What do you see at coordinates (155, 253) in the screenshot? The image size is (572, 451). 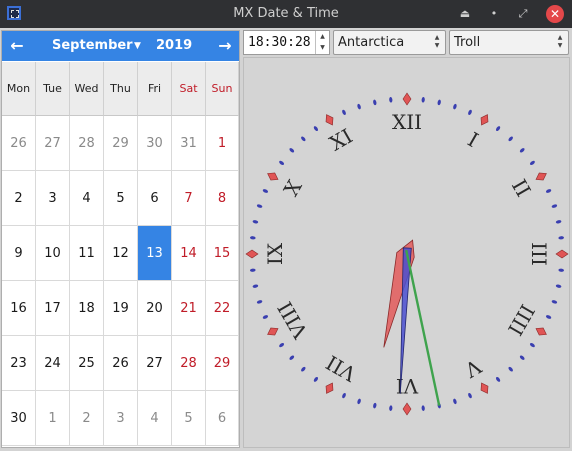 I see `calendar-day: 13` at bounding box center [155, 253].